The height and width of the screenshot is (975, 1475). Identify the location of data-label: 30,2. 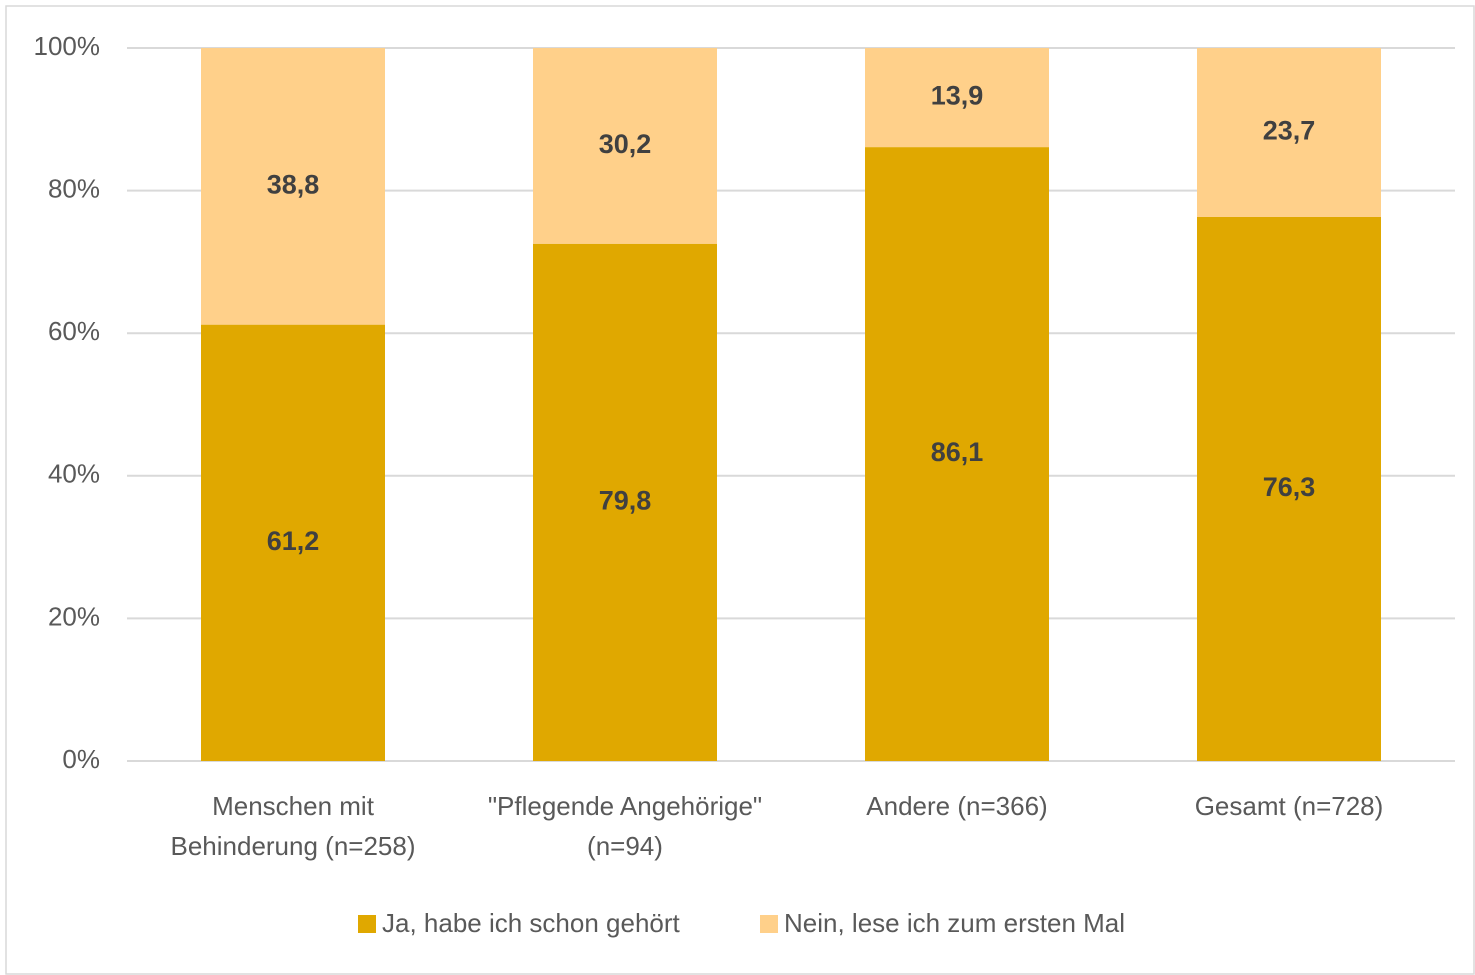
(625, 144).